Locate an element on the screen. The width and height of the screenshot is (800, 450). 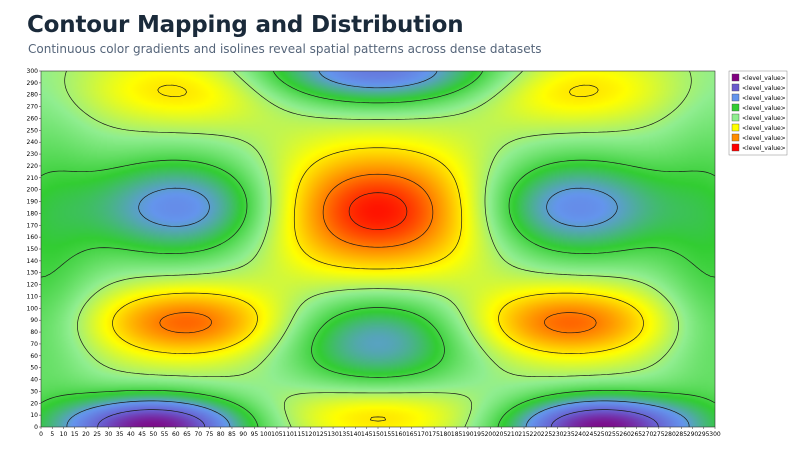
x-tick-label: 110 is located at coordinates (288, 434).